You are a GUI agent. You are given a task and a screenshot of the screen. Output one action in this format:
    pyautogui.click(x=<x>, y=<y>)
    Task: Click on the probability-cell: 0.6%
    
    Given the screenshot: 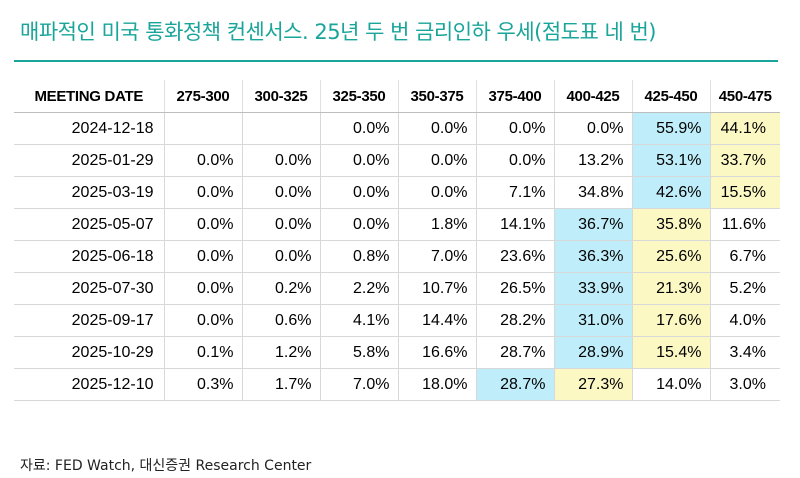 What is the action you would take?
    pyautogui.click(x=281, y=320)
    